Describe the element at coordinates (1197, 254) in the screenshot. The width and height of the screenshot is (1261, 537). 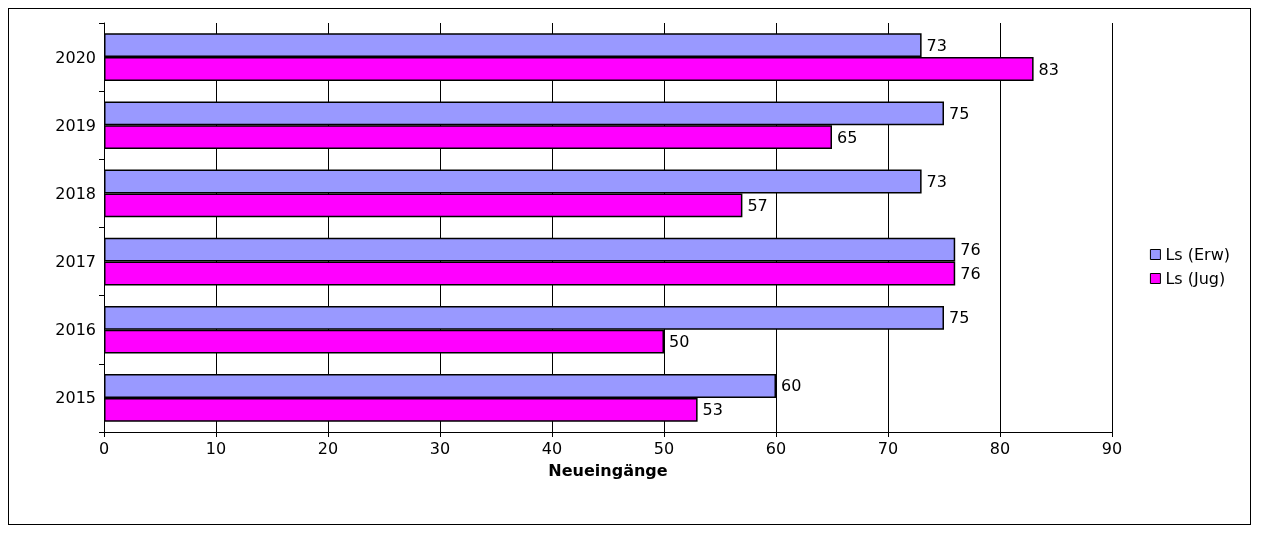
I see `legend-label: Ls (Erw)` at that location.